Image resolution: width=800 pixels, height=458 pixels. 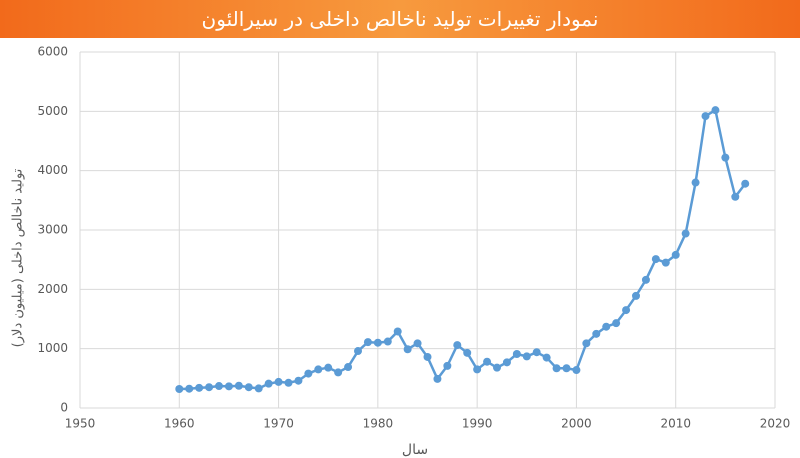 What do you see at coordinates (80, 424) in the screenshot?
I see `x-tick-label: 1950` at bounding box center [80, 424].